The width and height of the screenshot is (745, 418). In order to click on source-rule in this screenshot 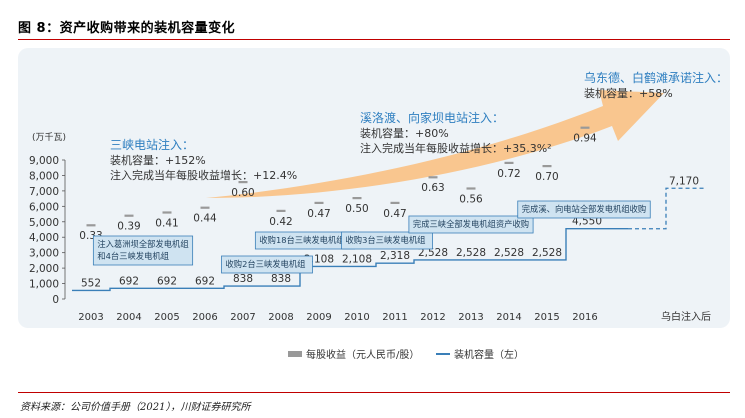, I will do `click(374, 392)`.